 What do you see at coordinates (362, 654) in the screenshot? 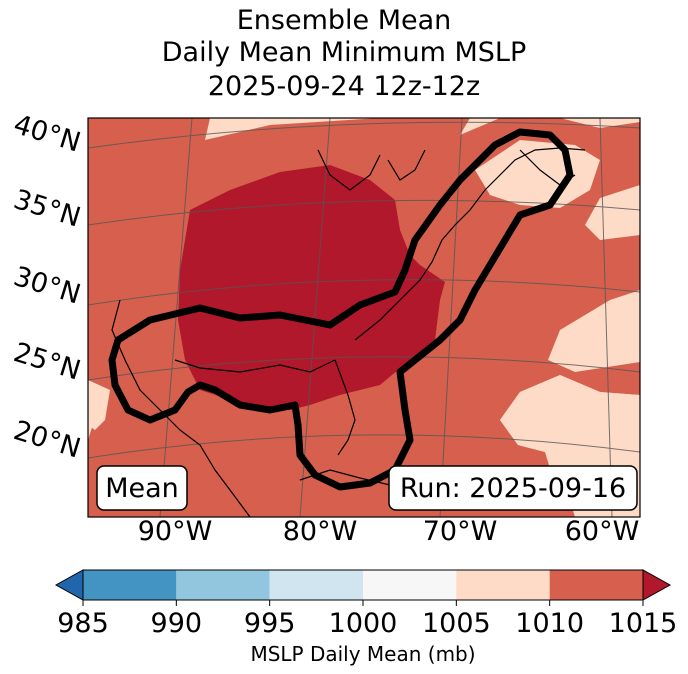
I see `colorbar-label: MSLP Daily Mean (mb)` at bounding box center [362, 654].